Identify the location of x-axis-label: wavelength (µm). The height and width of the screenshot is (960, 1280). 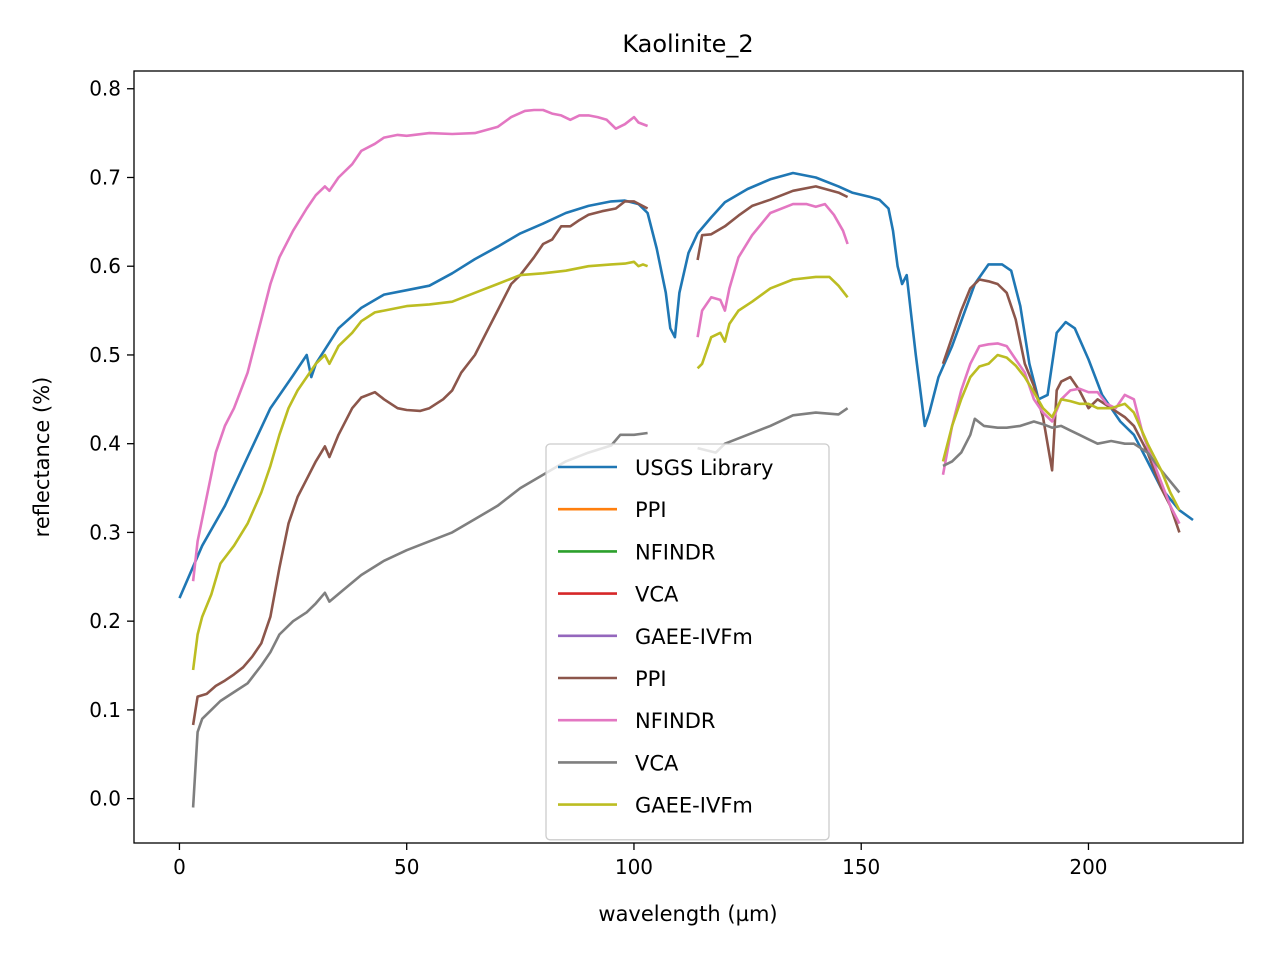
(687, 914).